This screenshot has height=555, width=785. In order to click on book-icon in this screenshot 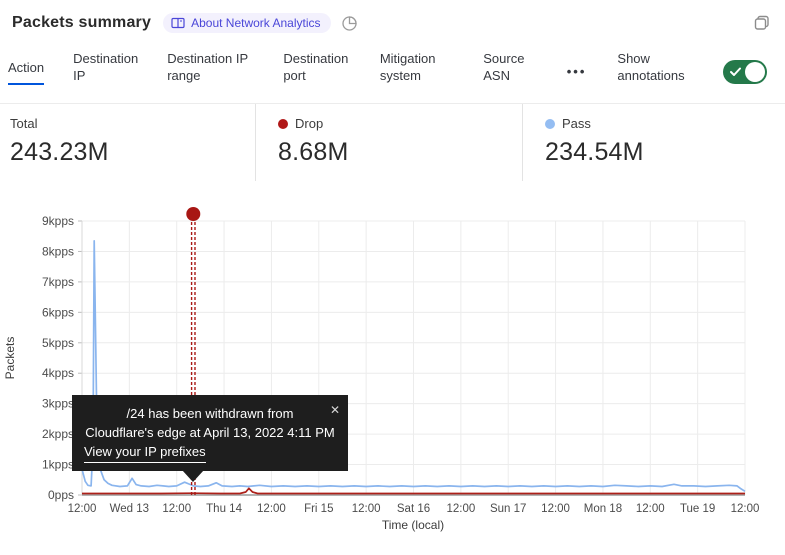, I will do `click(178, 23)`.